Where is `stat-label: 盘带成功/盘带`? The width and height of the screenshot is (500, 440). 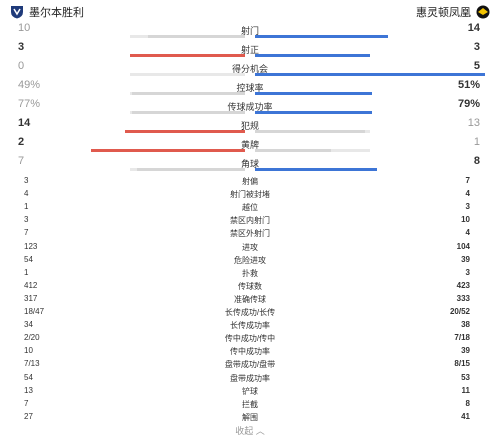
stat-label: 盘带成功/盘带 is located at coordinates (250, 364).